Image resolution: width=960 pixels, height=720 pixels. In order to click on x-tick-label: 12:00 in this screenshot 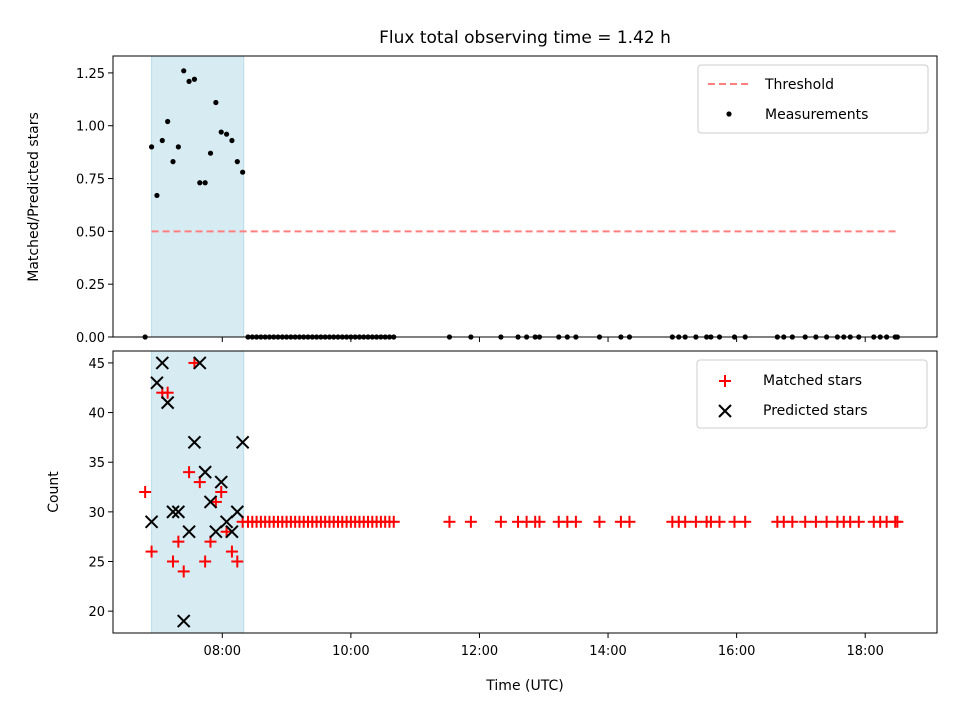, I will do `click(479, 651)`.